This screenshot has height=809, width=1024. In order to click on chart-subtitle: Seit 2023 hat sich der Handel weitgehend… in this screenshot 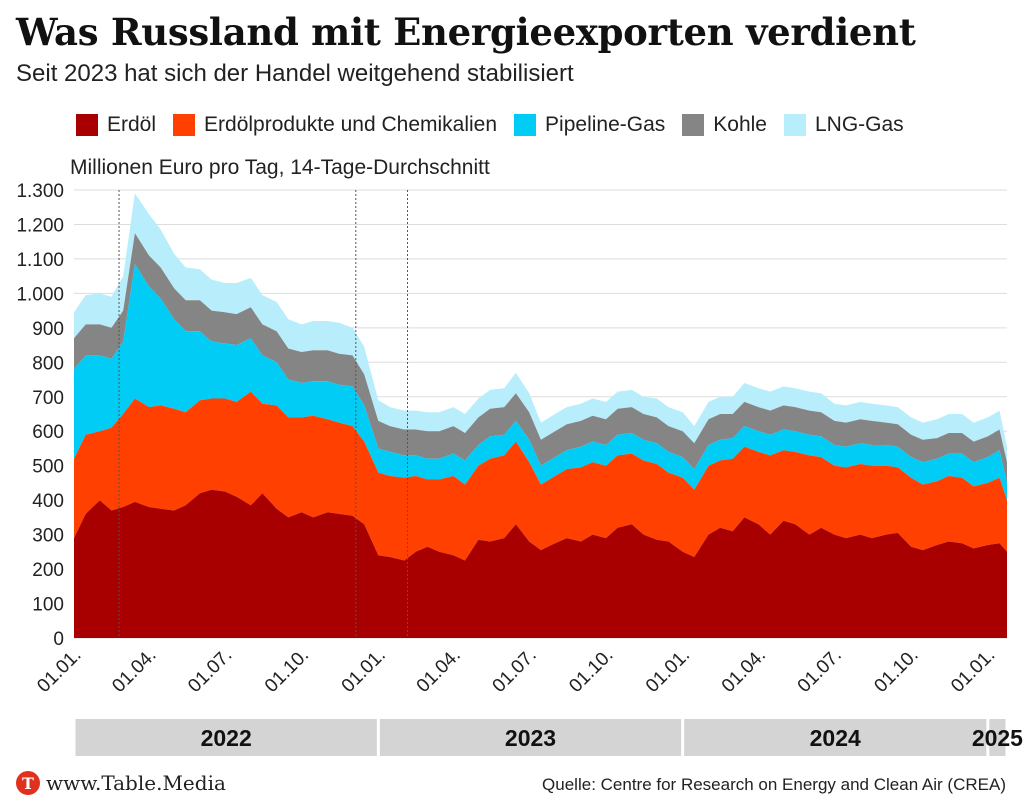, I will do `click(295, 73)`.